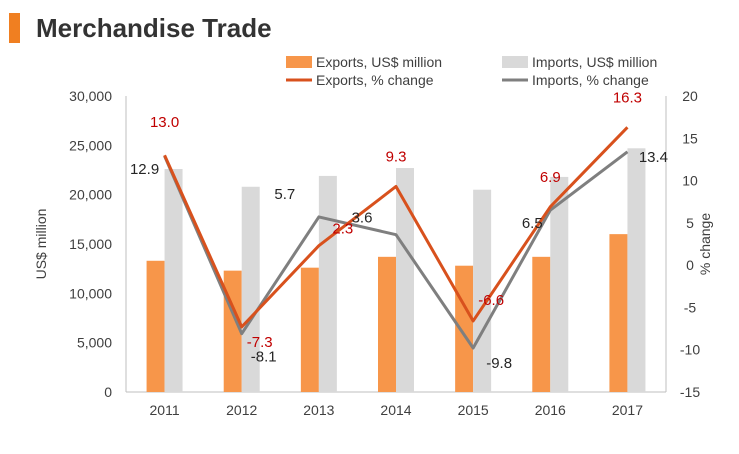  Describe the element at coordinates (559, 284) in the screenshot. I see `import-bar-2016` at that location.